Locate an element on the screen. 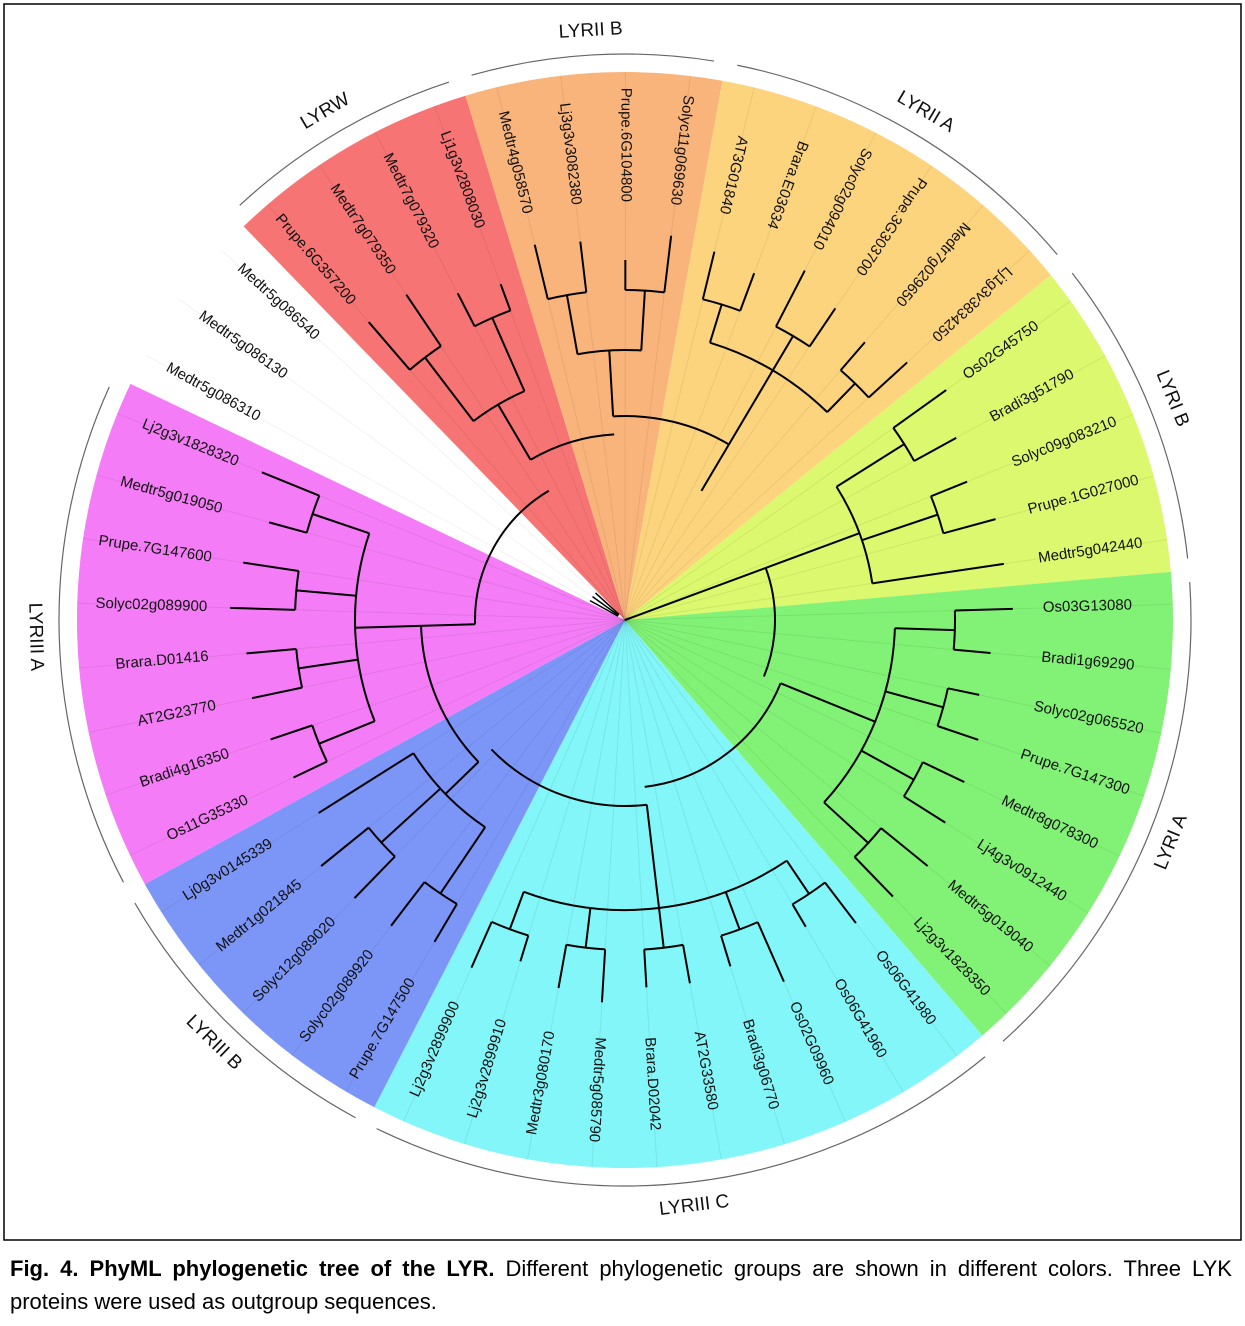  leaf-label: Solyc02g089900 is located at coordinates (151, 605).